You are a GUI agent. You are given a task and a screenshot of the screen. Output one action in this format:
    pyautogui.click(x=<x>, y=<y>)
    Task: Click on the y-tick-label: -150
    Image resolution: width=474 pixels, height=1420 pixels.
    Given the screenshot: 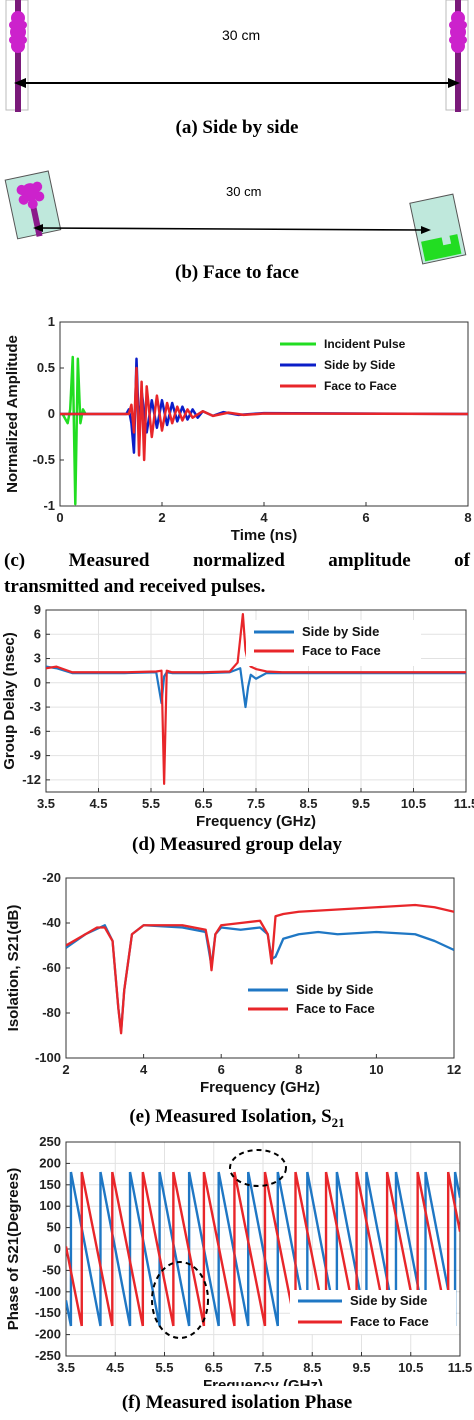 What is the action you would take?
    pyautogui.click(x=48, y=1312)
    